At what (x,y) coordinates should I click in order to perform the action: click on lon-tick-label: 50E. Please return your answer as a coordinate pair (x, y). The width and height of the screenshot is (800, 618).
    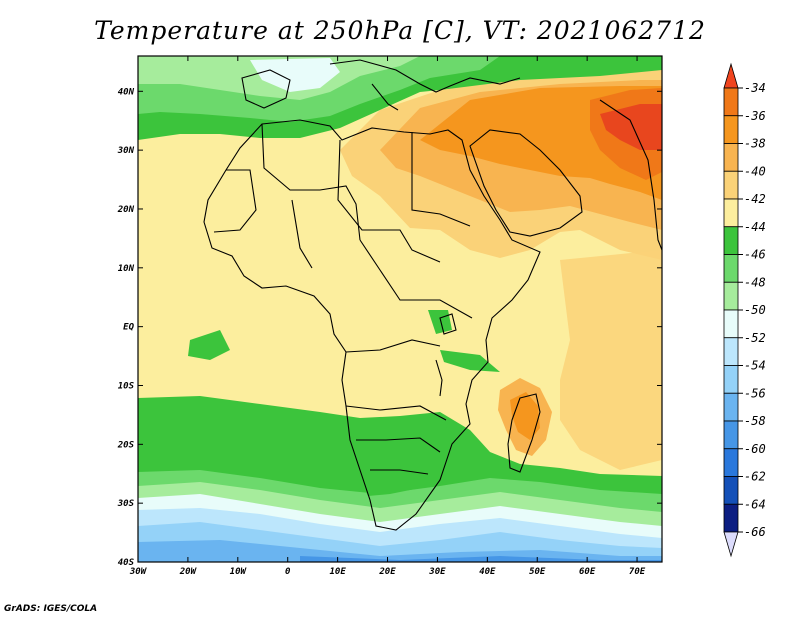
    Looking at the image, I should click on (537, 572).